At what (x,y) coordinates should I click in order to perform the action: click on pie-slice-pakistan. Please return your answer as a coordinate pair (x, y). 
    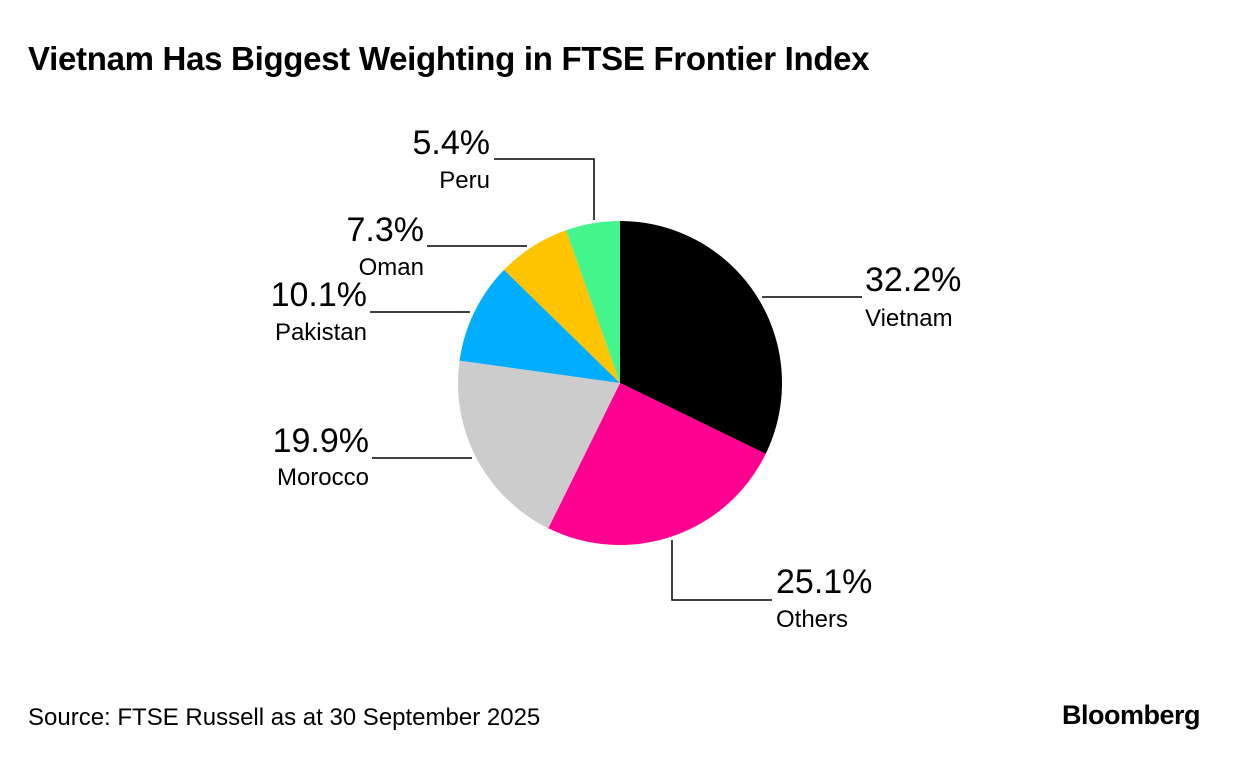
    Looking at the image, I should click on (539, 326).